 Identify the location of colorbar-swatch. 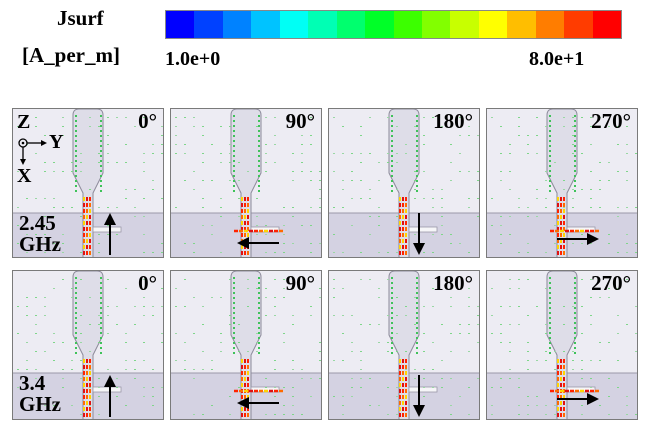
(578, 24).